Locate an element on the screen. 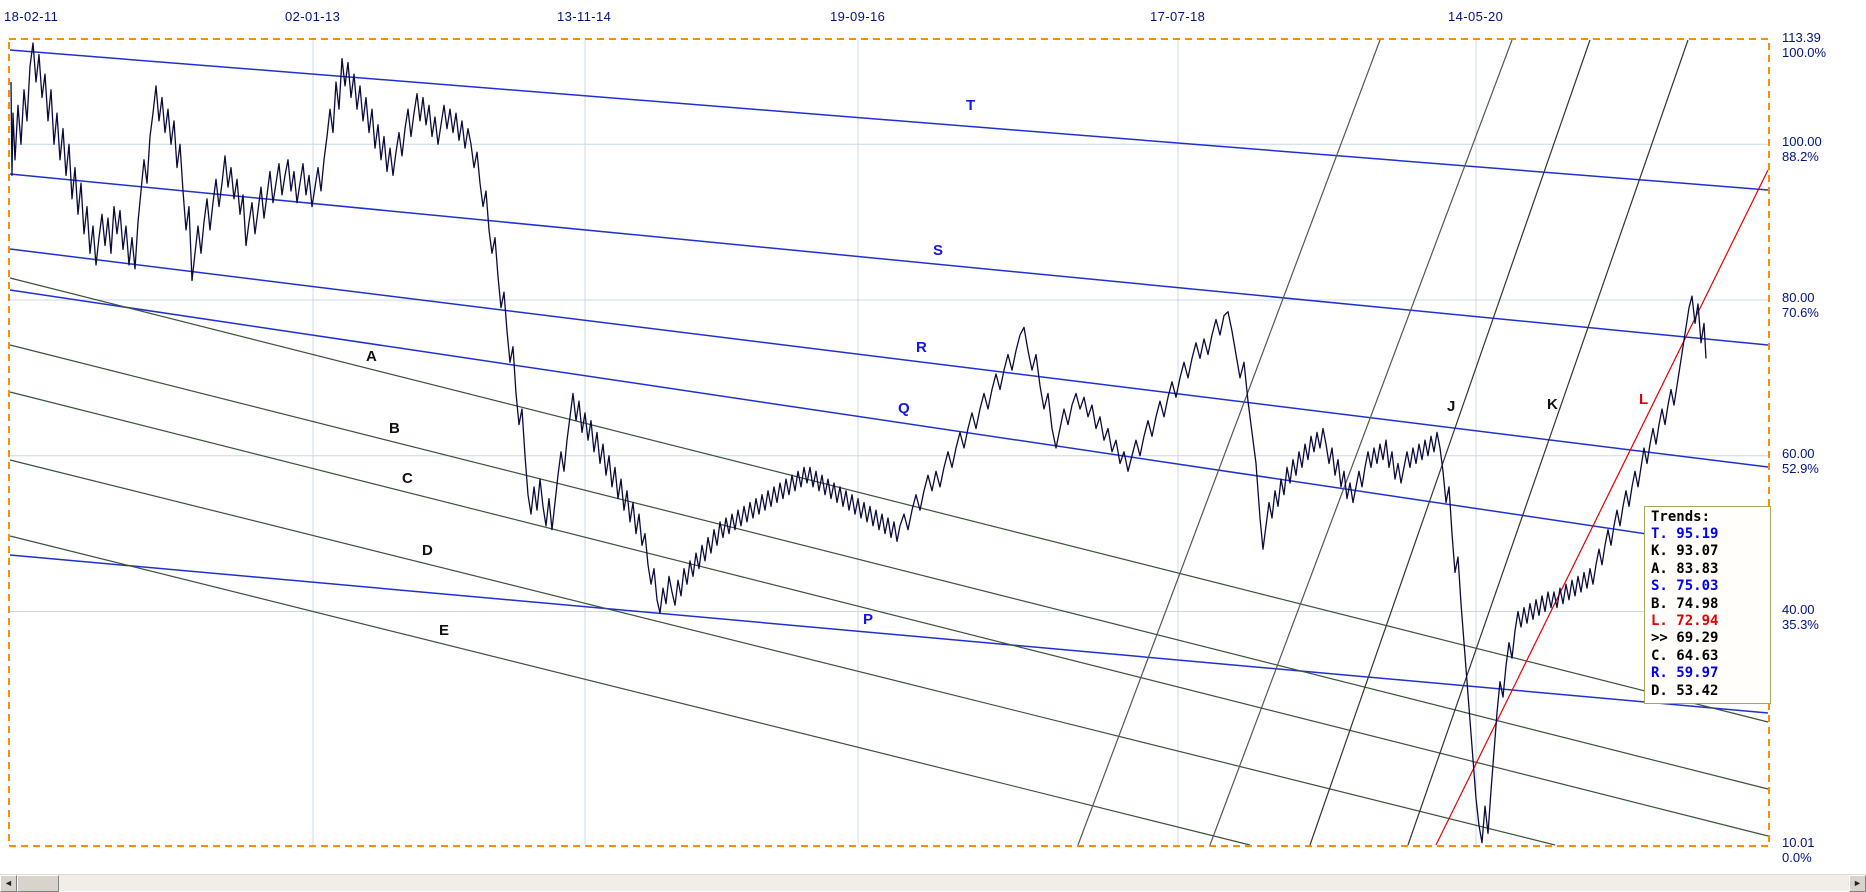 This screenshot has width=1866, height=892. horizontal-scrollbar: ◄ ► is located at coordinates (933, 883).